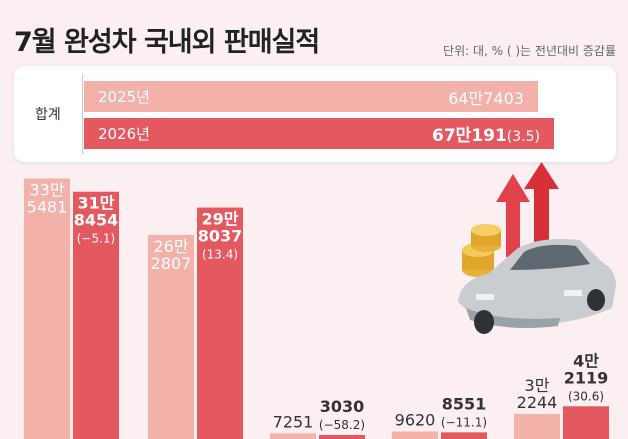  Describe the element at coordinates (170, 246) in the screenshot. I see `label-2025-2-1: 26만` at that location.